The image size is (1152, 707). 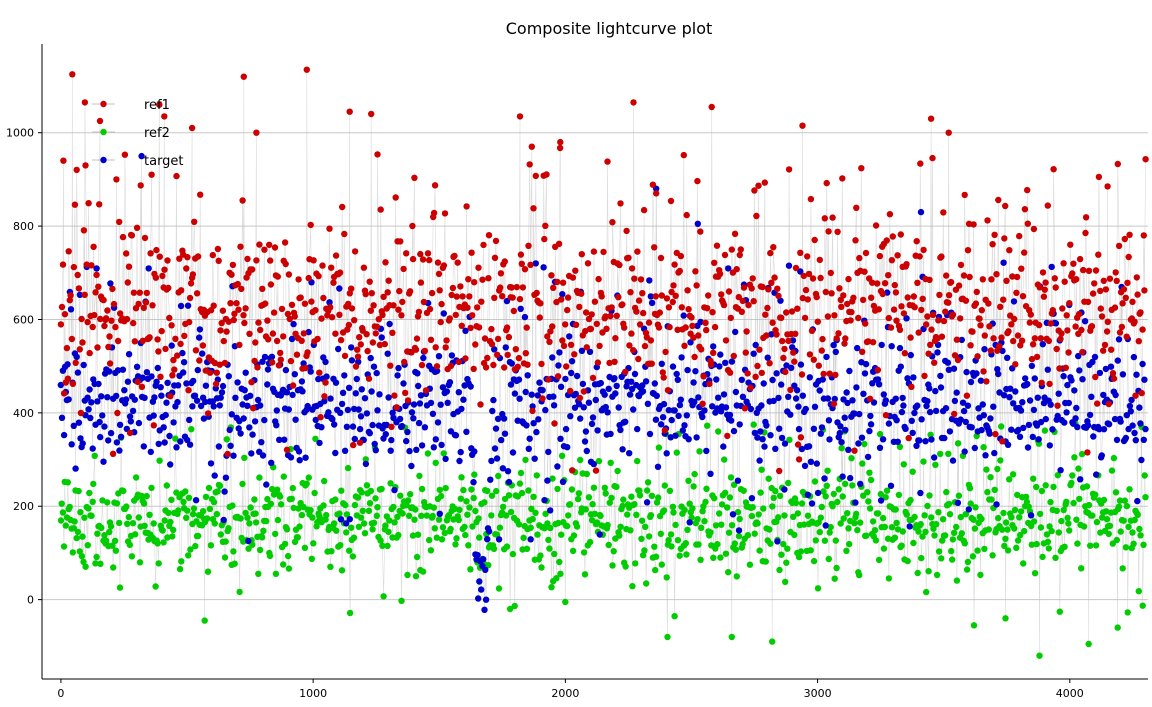 What do you see at coordinates (23, 319) in the screenshot?
I see `y-tick-label: 600` at bounding box center [23, 319].